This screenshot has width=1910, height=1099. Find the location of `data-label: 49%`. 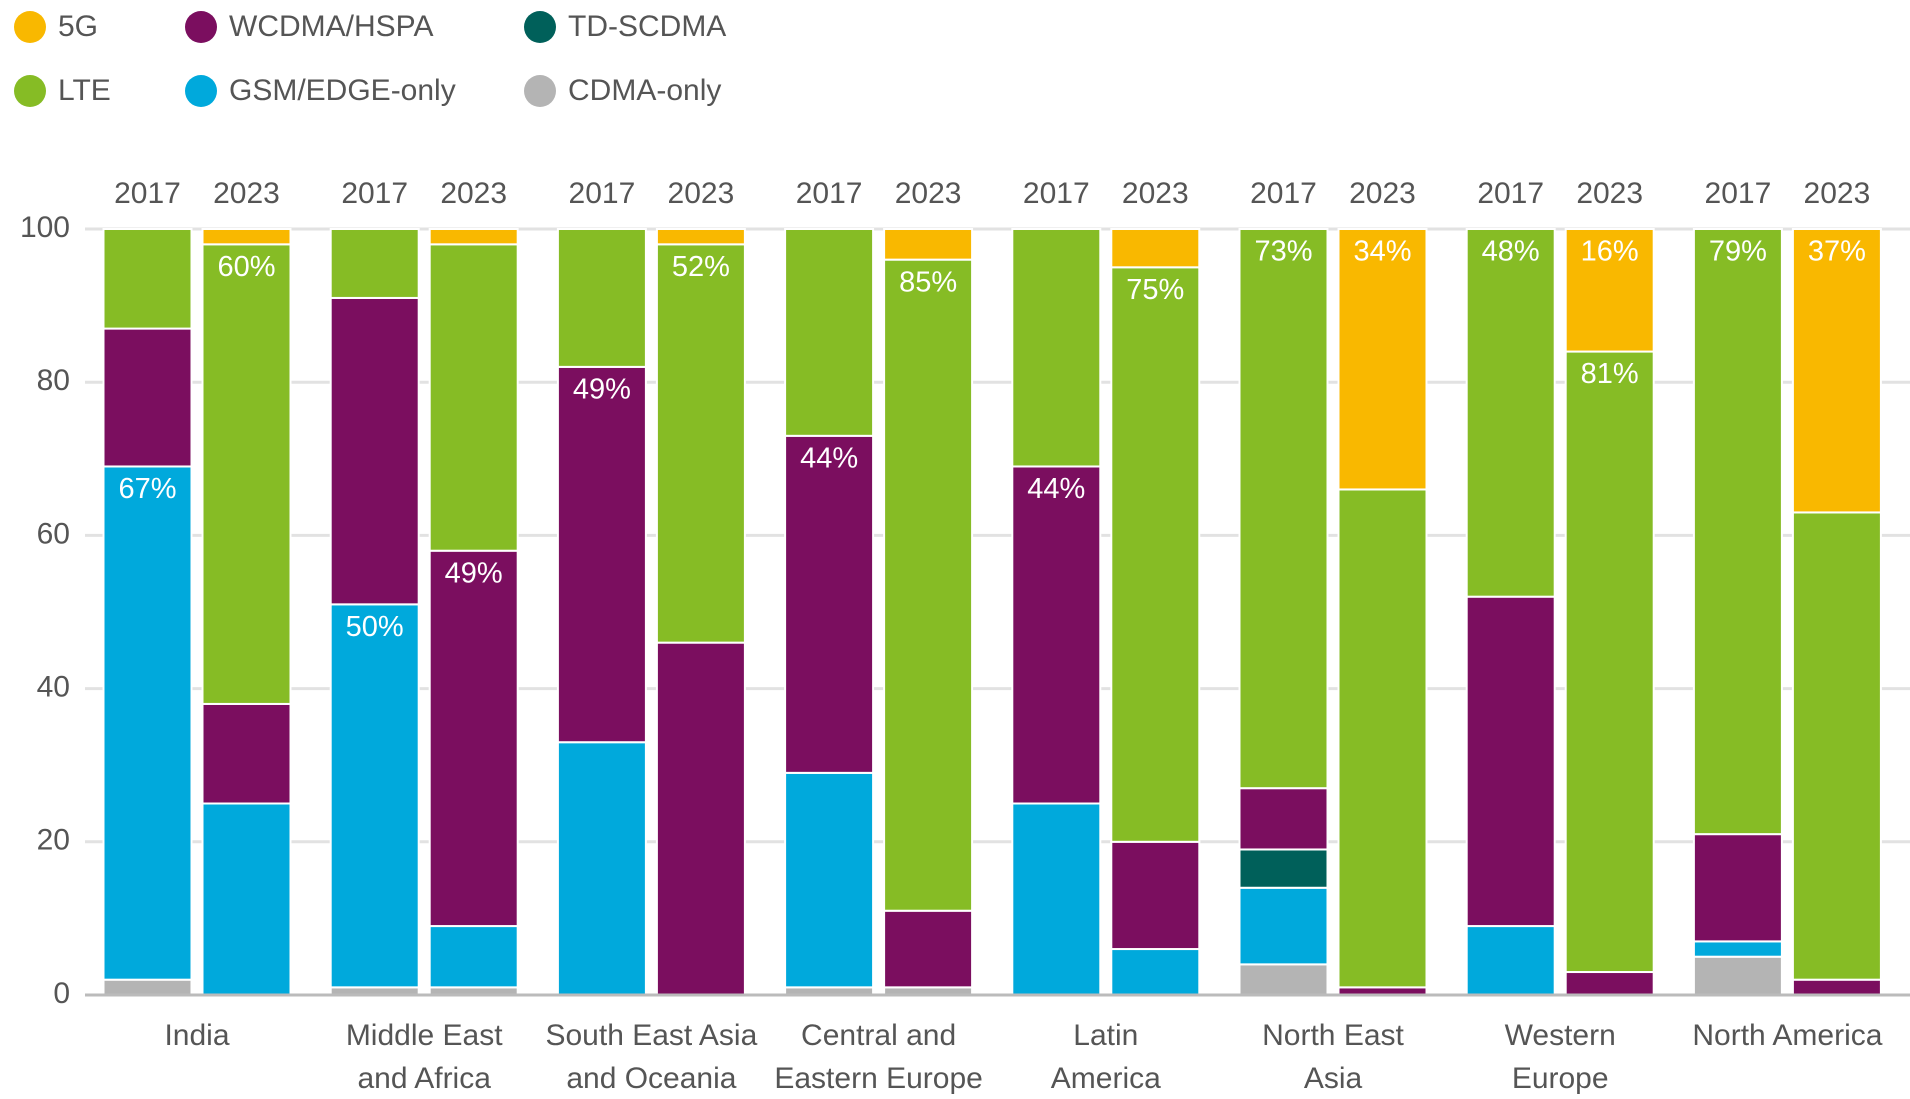

data-label: 49% is located at coordinates (474, 573).